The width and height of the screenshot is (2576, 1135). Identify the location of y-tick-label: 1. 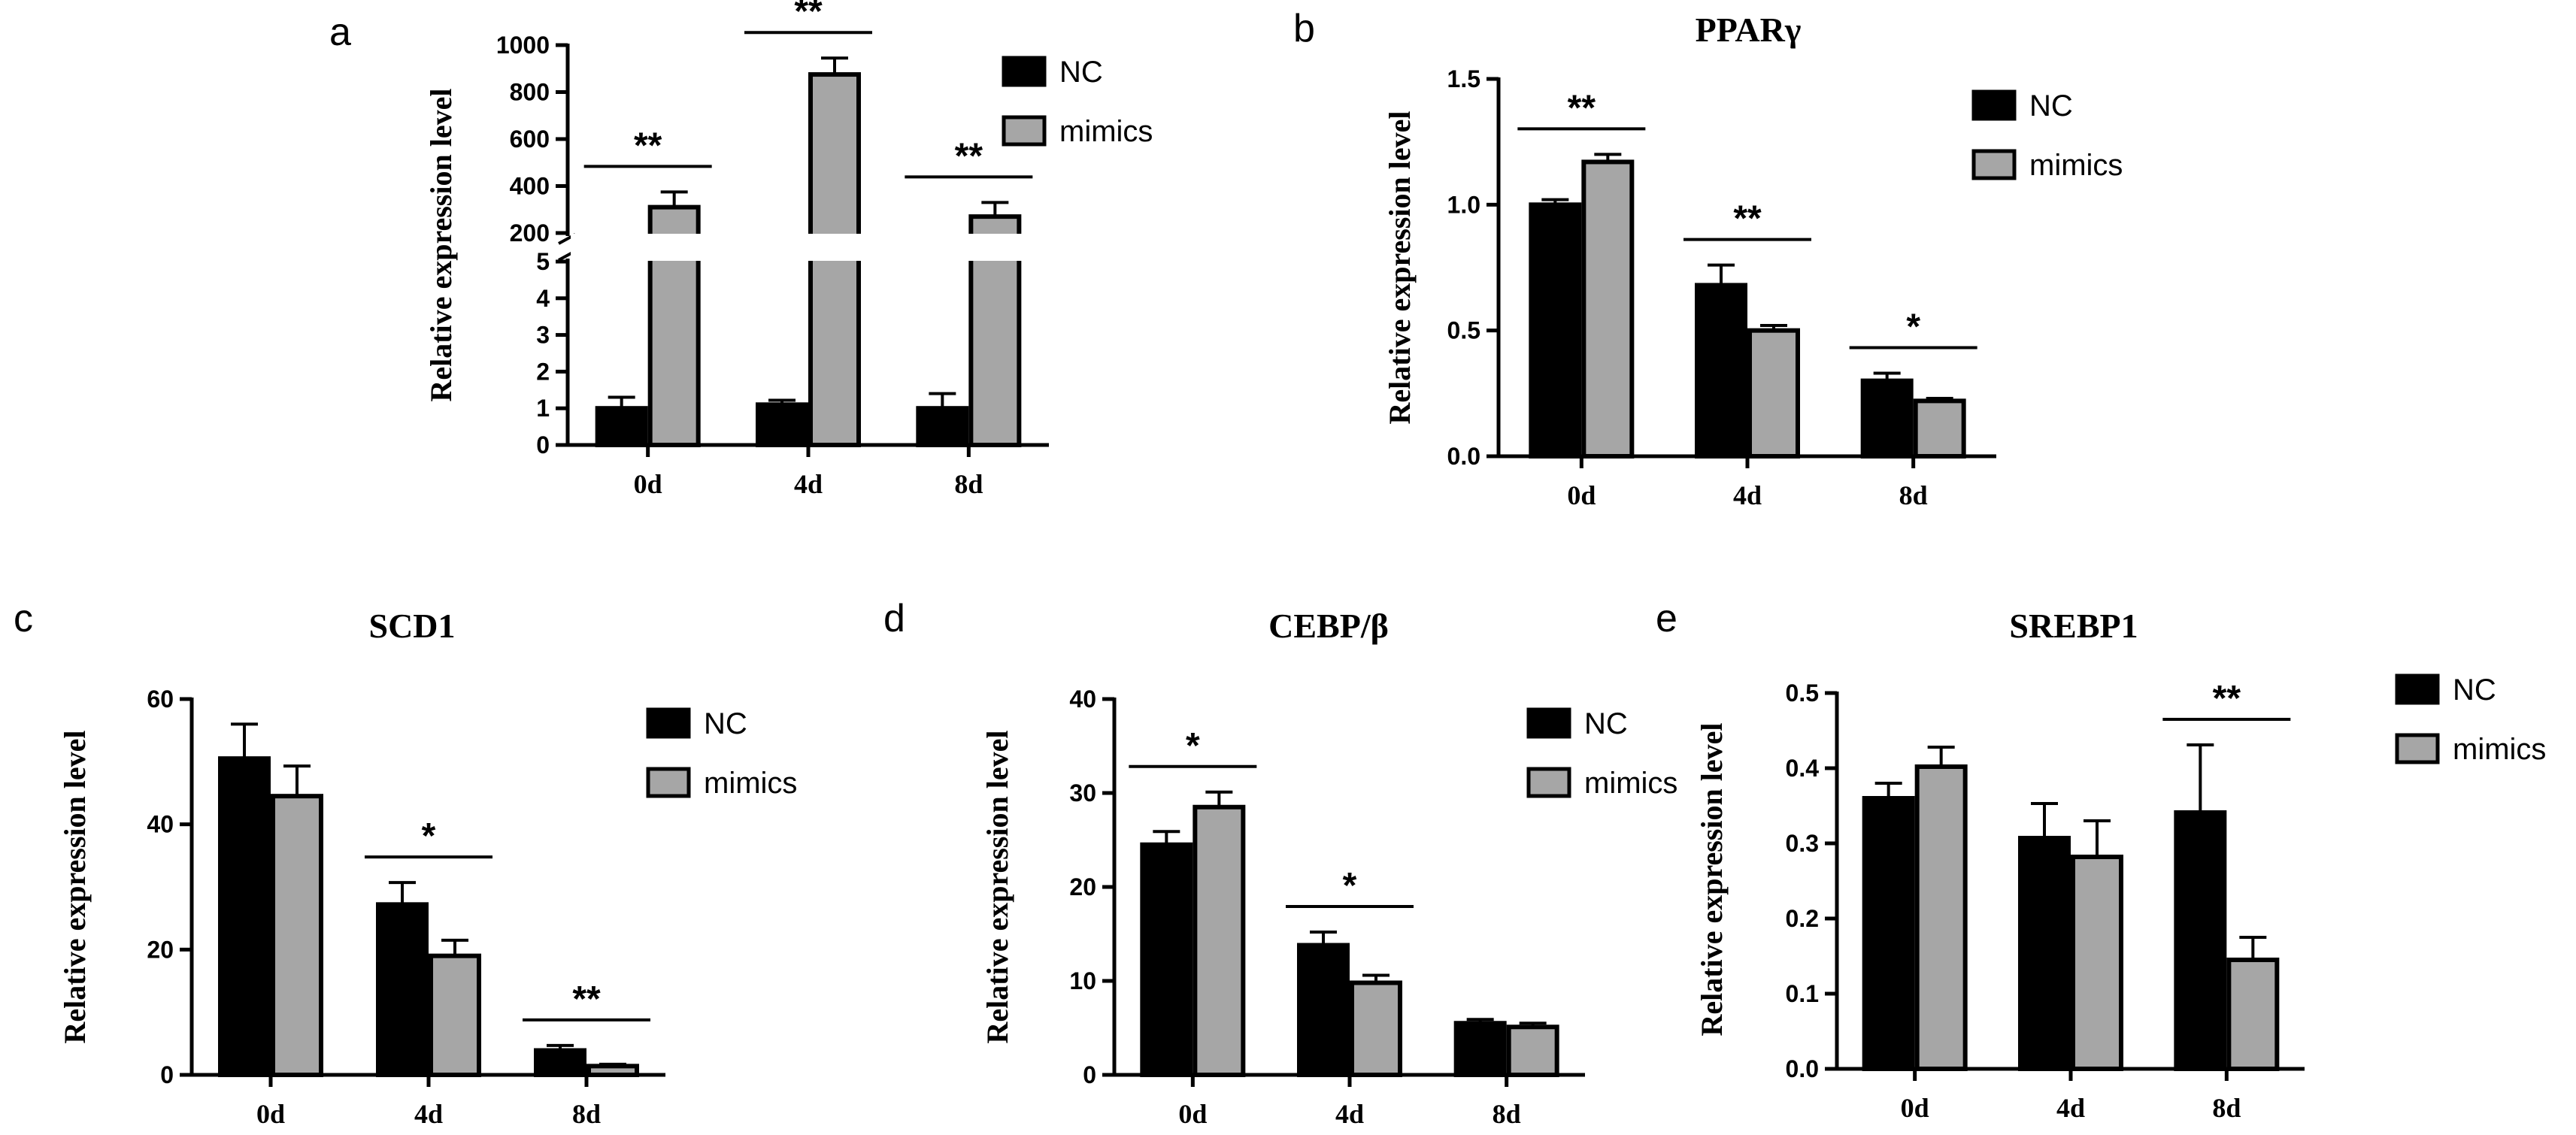
(543, 408).